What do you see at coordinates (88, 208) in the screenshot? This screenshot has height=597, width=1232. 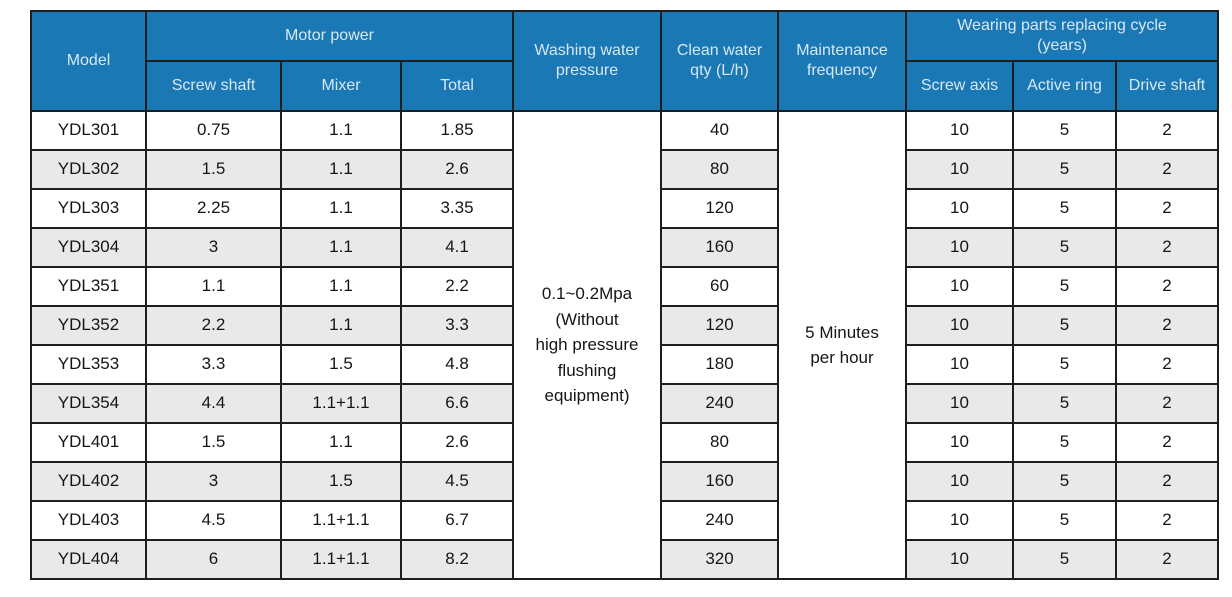 I see `model-cell: YDL303` at bounding box center [88, 208].